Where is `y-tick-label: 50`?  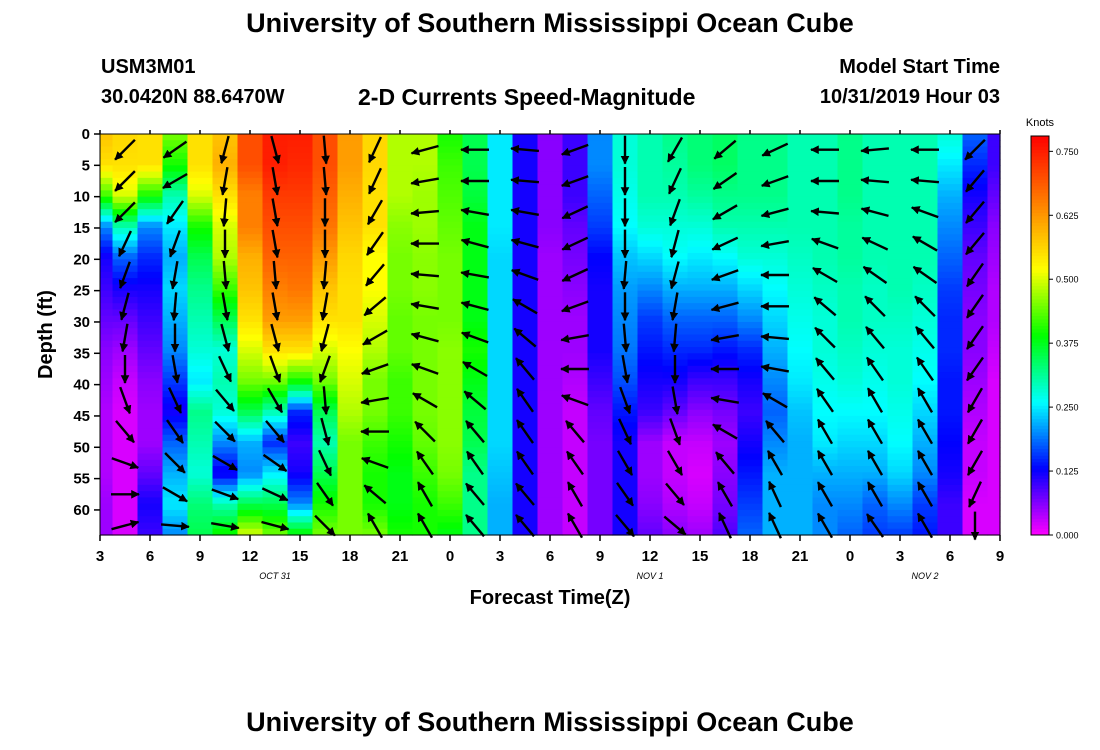 y-tick-label: 50 is located at coordinates (81, 447).